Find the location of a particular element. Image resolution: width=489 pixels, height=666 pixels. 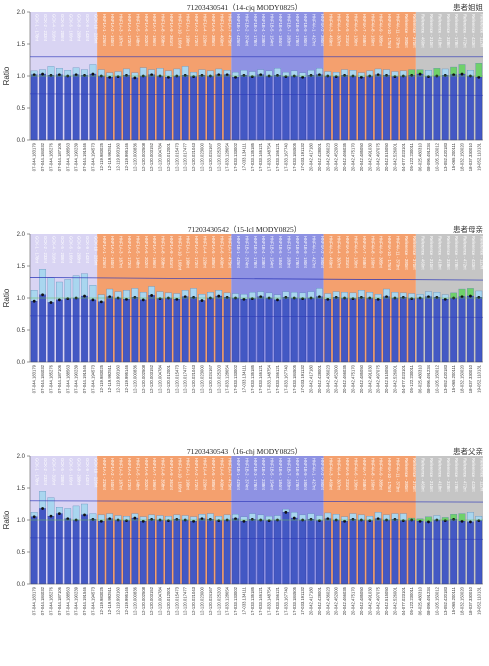

probe-label: HNF1A-5 - 385nt is located at coordinates (213, 474).